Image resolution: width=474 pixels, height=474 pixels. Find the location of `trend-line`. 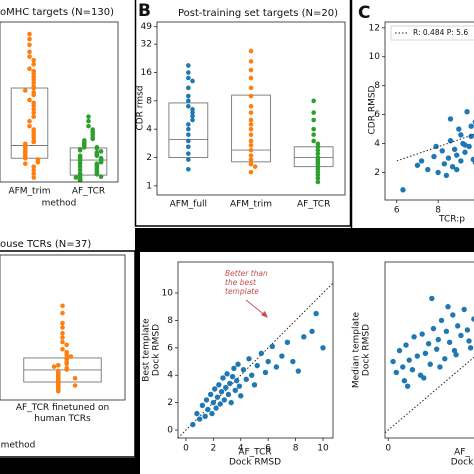

trend-line is located at coordinates (435, 147).